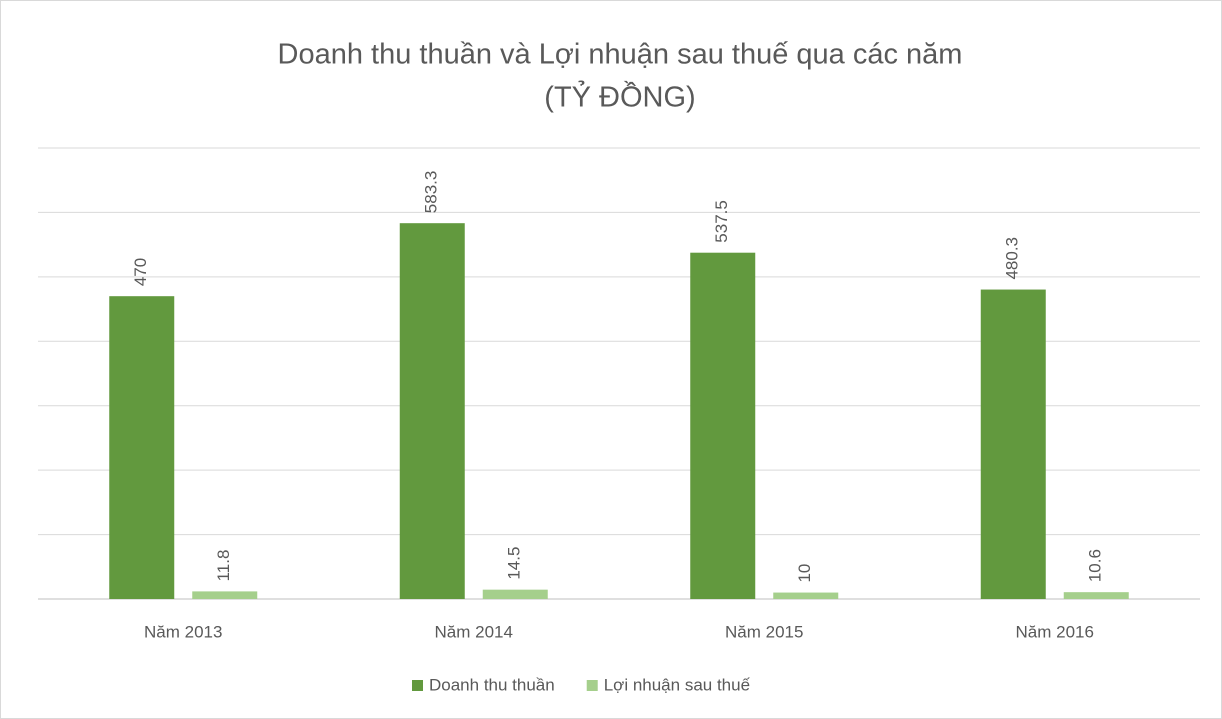  I want to click on data-label: 480.3, so click(1012, 258).